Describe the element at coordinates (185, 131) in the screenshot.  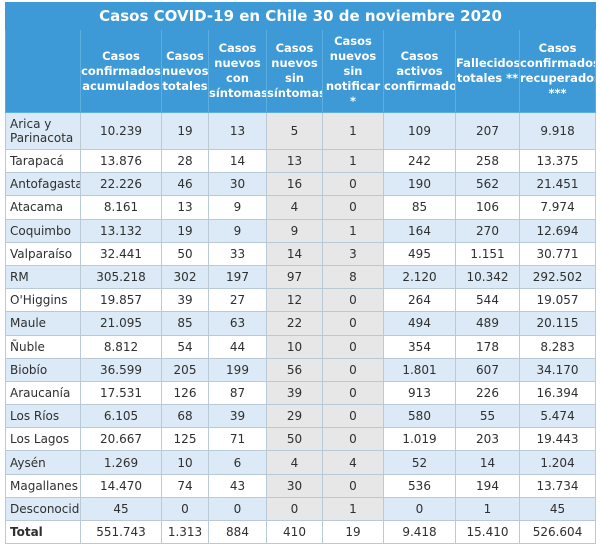
I see `value-cell: 19` at that location.